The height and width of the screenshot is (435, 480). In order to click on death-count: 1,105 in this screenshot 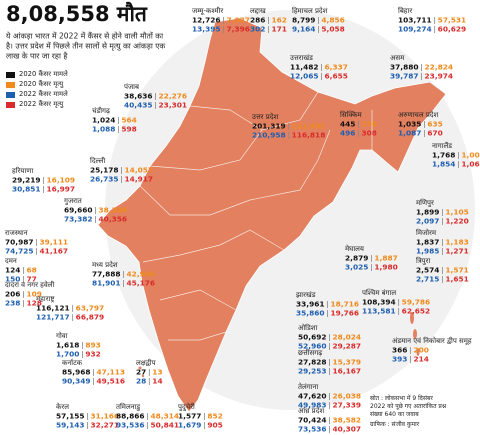, I will do `click(456, 212)`.